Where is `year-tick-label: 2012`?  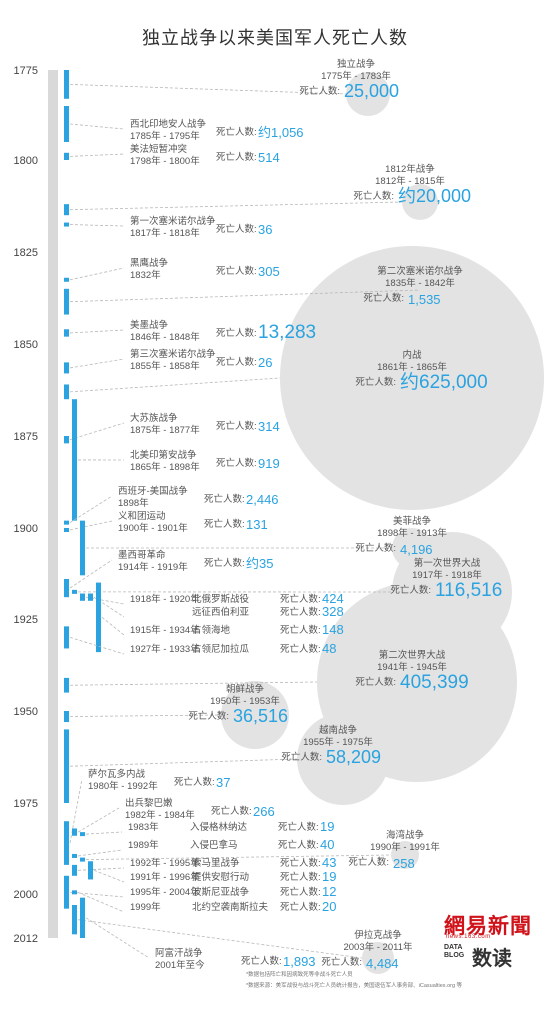 year-tick-label: 2012 is located at coordinates (26, 939).